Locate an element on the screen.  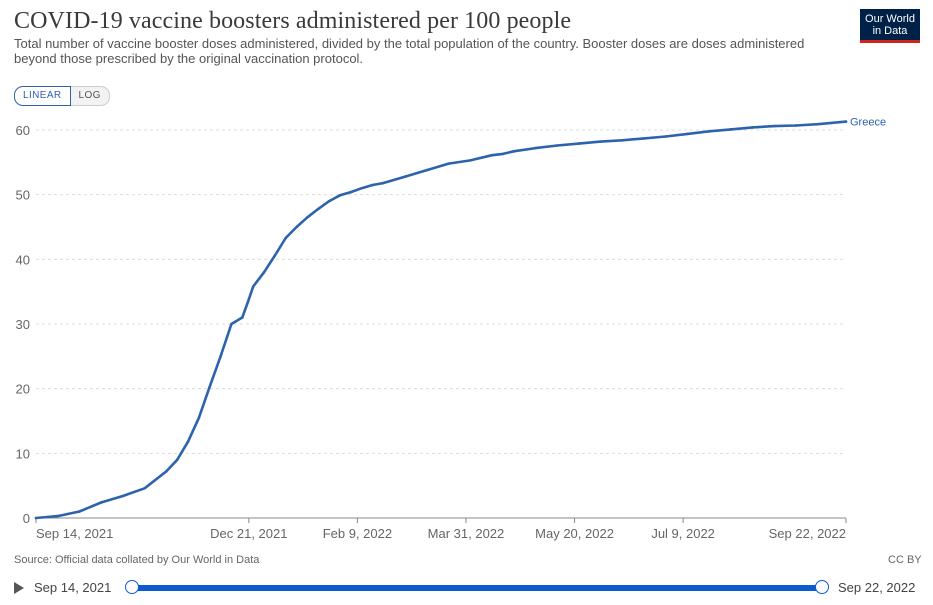
y-tick-label: 50 is located at coordinates (23, 195).